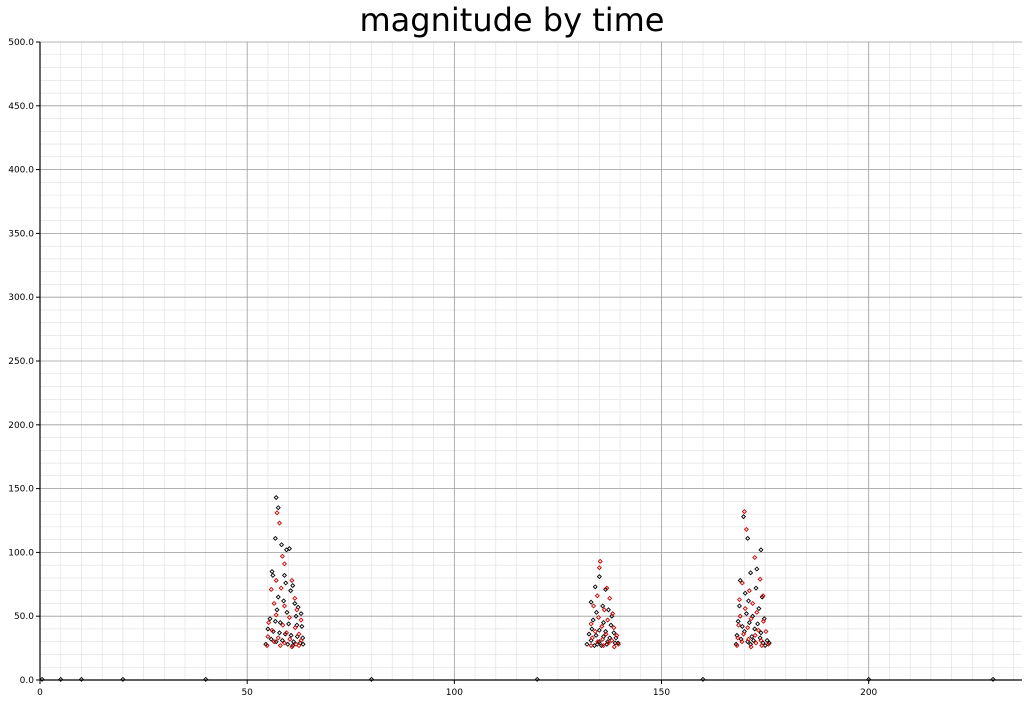 This screenshot has width=1024, height=720. What do you see at coordinates (868, 693) in the screenshot?
I see `x-tick-label: 200` at bounding box center [868, 693].